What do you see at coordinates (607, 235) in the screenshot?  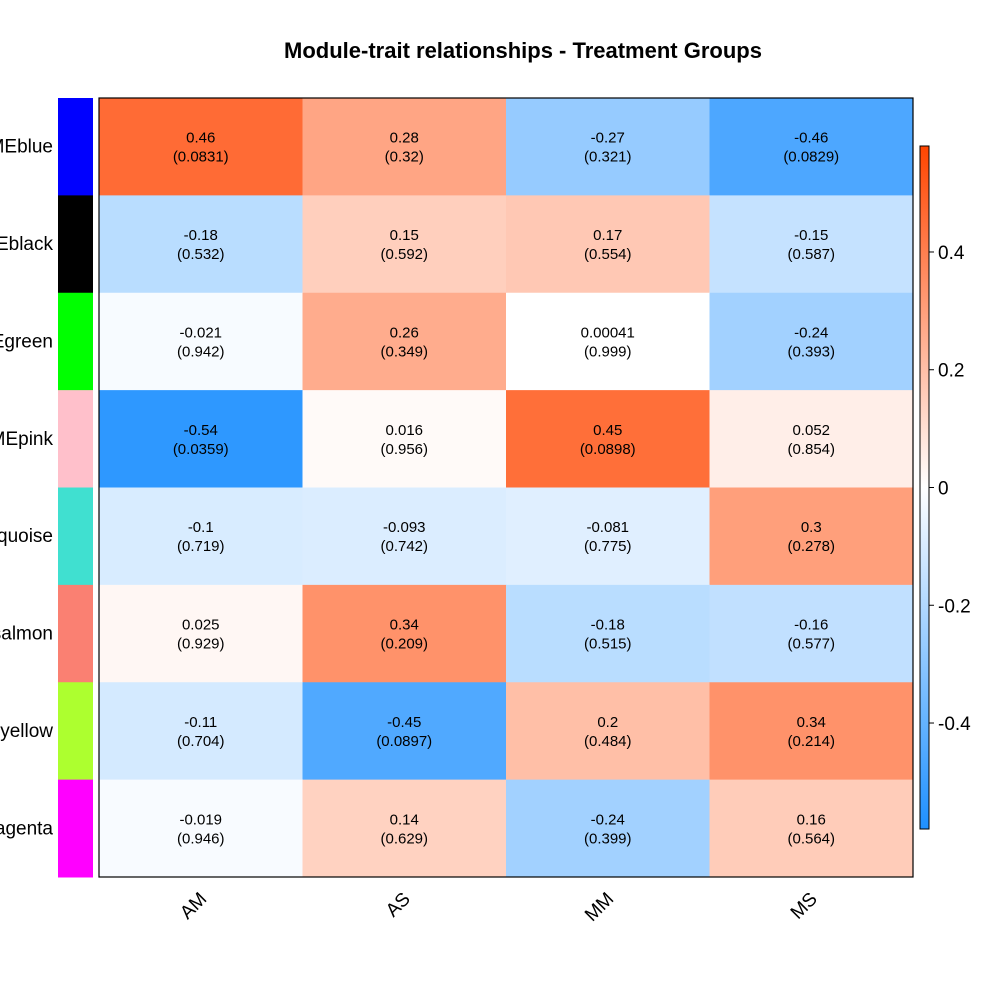 I see `cell-value-1-2: 0.17` at bounding box center [607, 235].